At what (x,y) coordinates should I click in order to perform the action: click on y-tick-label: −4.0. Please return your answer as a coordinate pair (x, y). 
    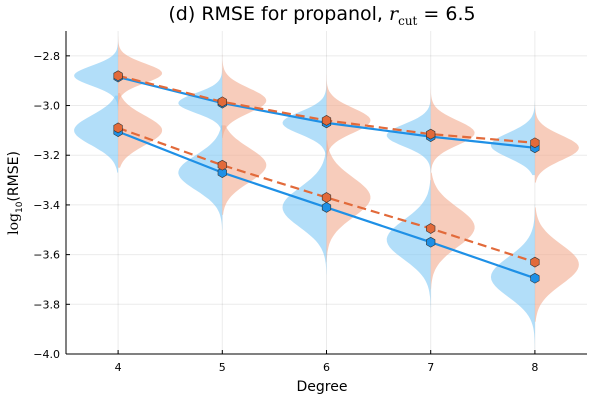
    Looking at the image, I should click on (46, 354).